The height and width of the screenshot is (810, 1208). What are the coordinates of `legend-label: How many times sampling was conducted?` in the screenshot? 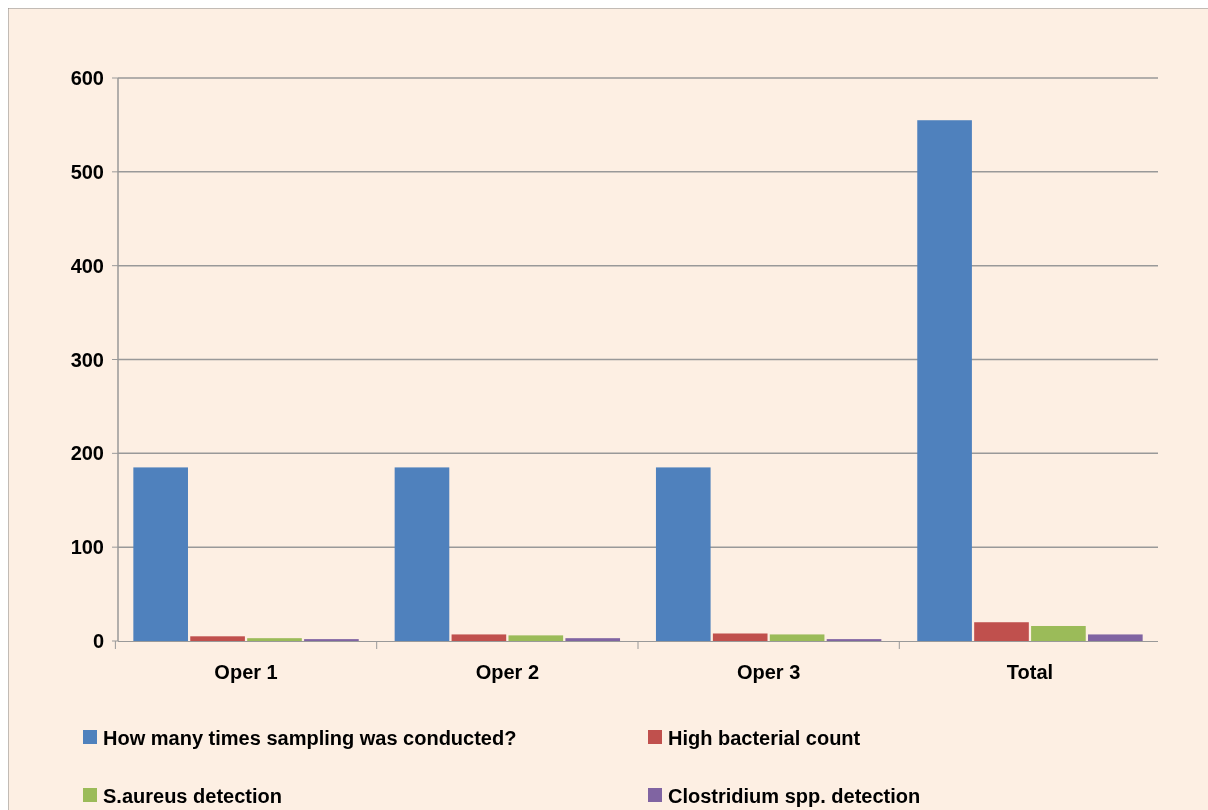 It's located at (310, 738).